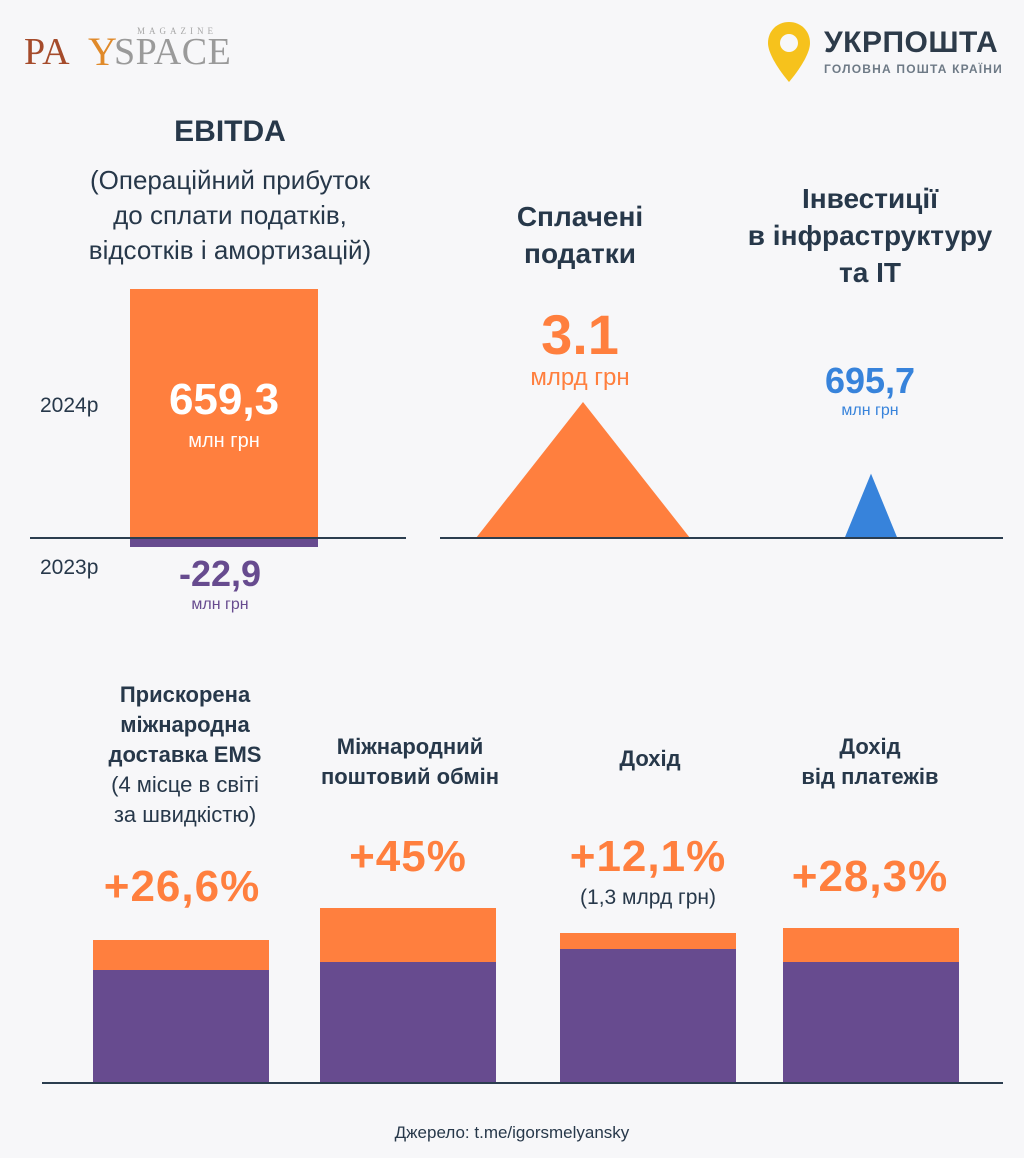 The width and height of the screenshot is (1024, 1158). What do you see at coordinates (870, 746) in the screenshot?
I see `payments-title-line: Дохід` at bounding box center [870, 746].